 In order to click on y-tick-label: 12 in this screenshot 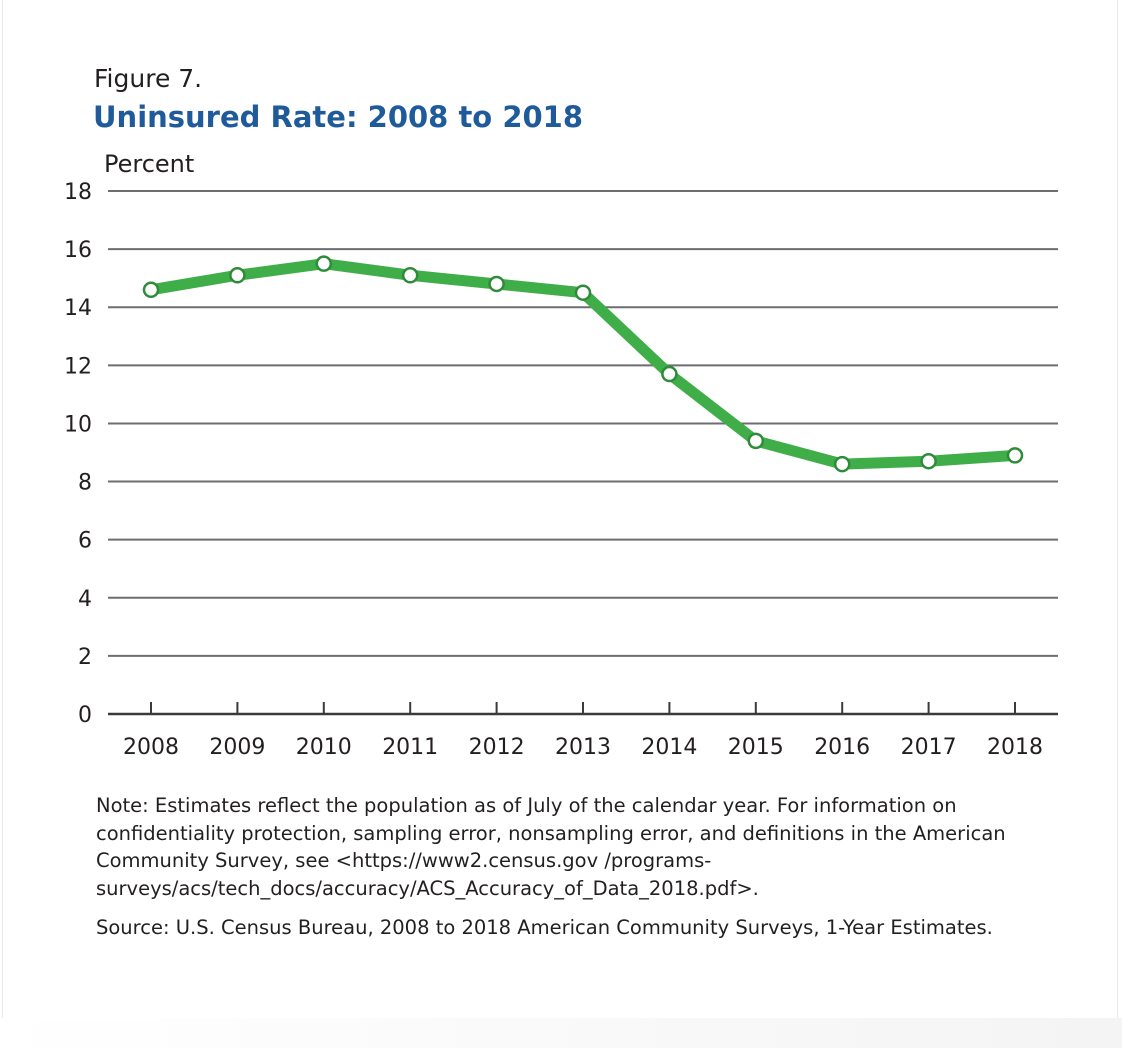, I will do `click(78, 366)`.